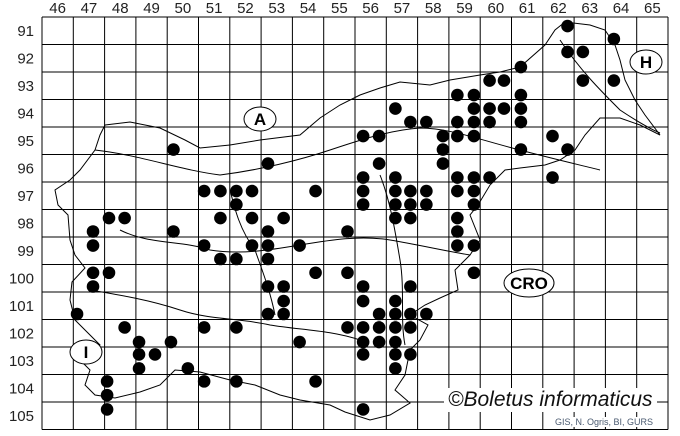 Image resolution: width=680 pixels, height=436 pixels. What do you see at coordinates (276, 8) in the screenshot?
I see `column-label: 53` at bounding box center [276, 8].